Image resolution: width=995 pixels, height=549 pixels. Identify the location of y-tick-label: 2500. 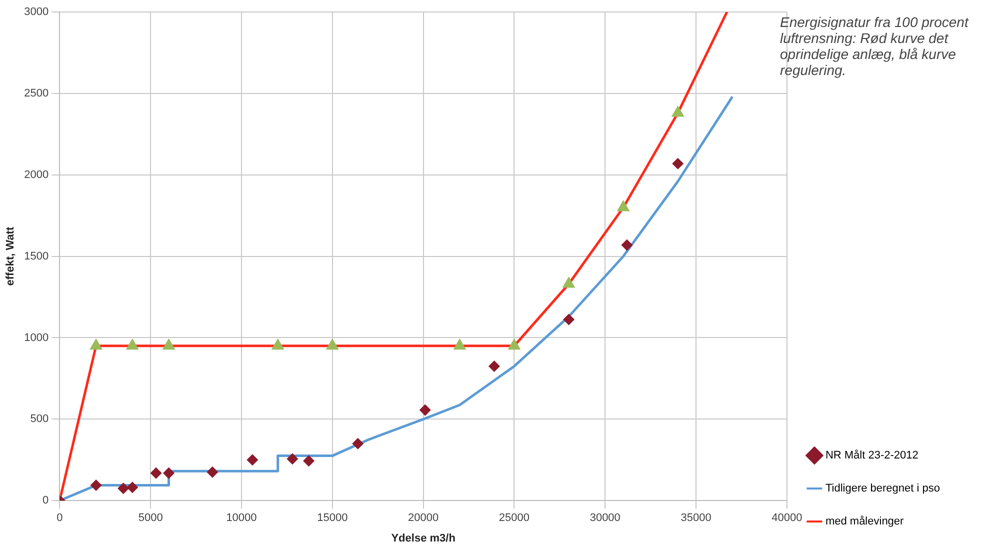
(36, 93).